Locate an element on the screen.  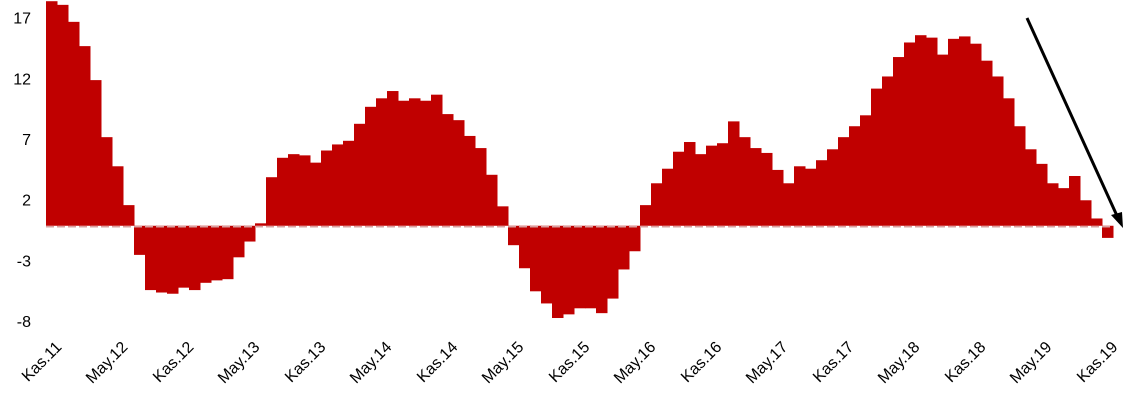
x-tick-label: Kas.13 is located at coordinates (305, 362).